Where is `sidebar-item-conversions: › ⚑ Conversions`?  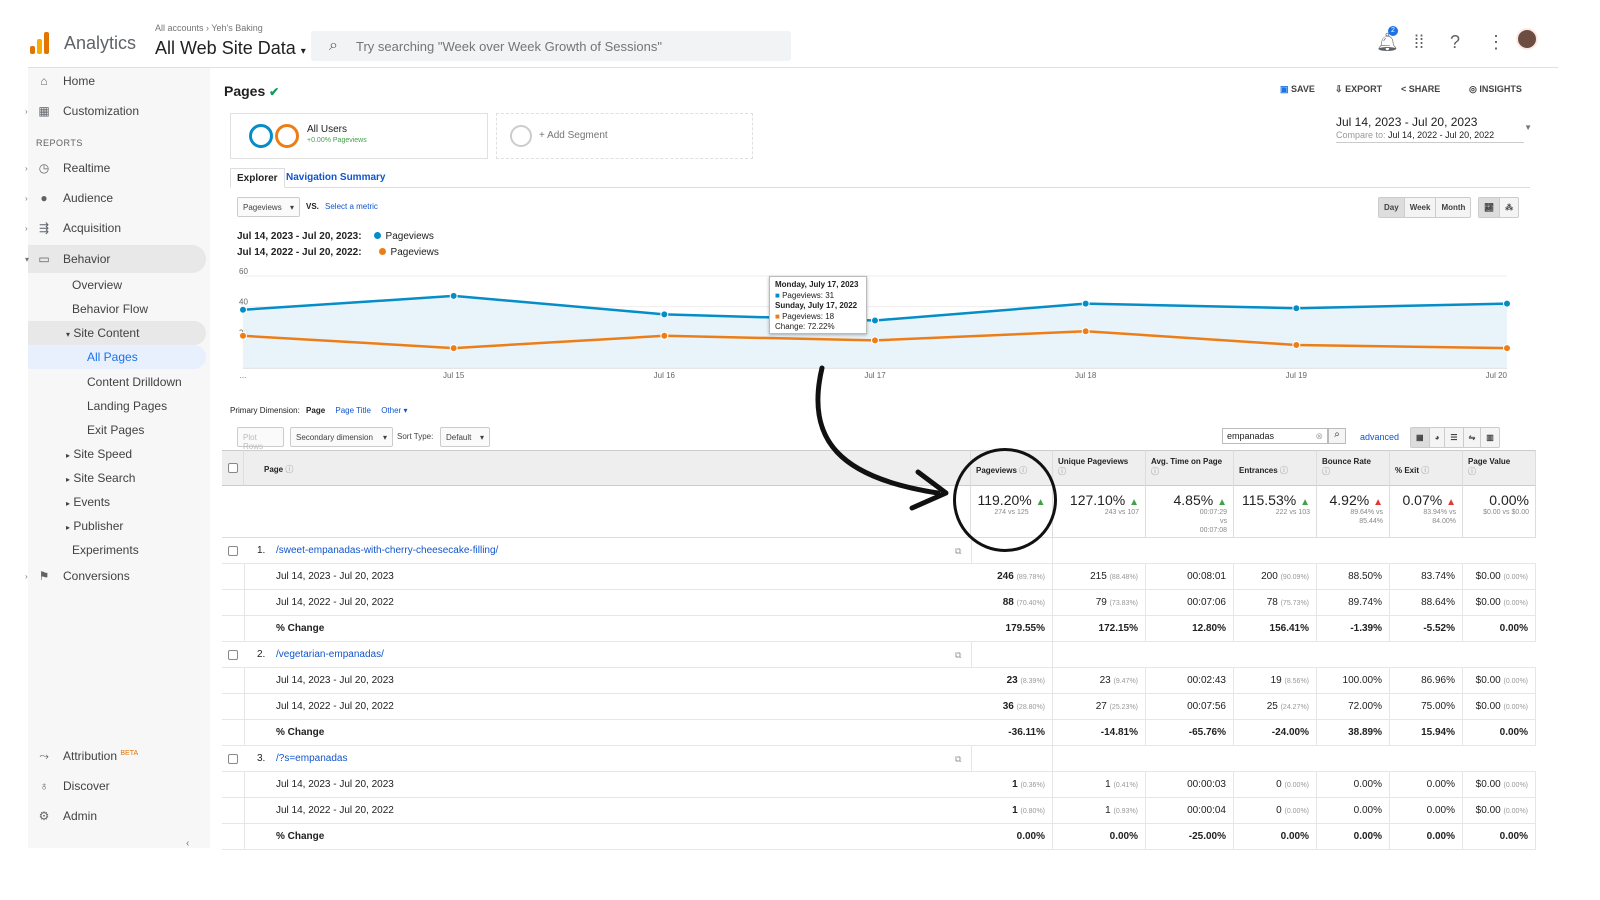 sidebar-item-conversions: › ⚑ Conversions is located at coordinates (77, 576).